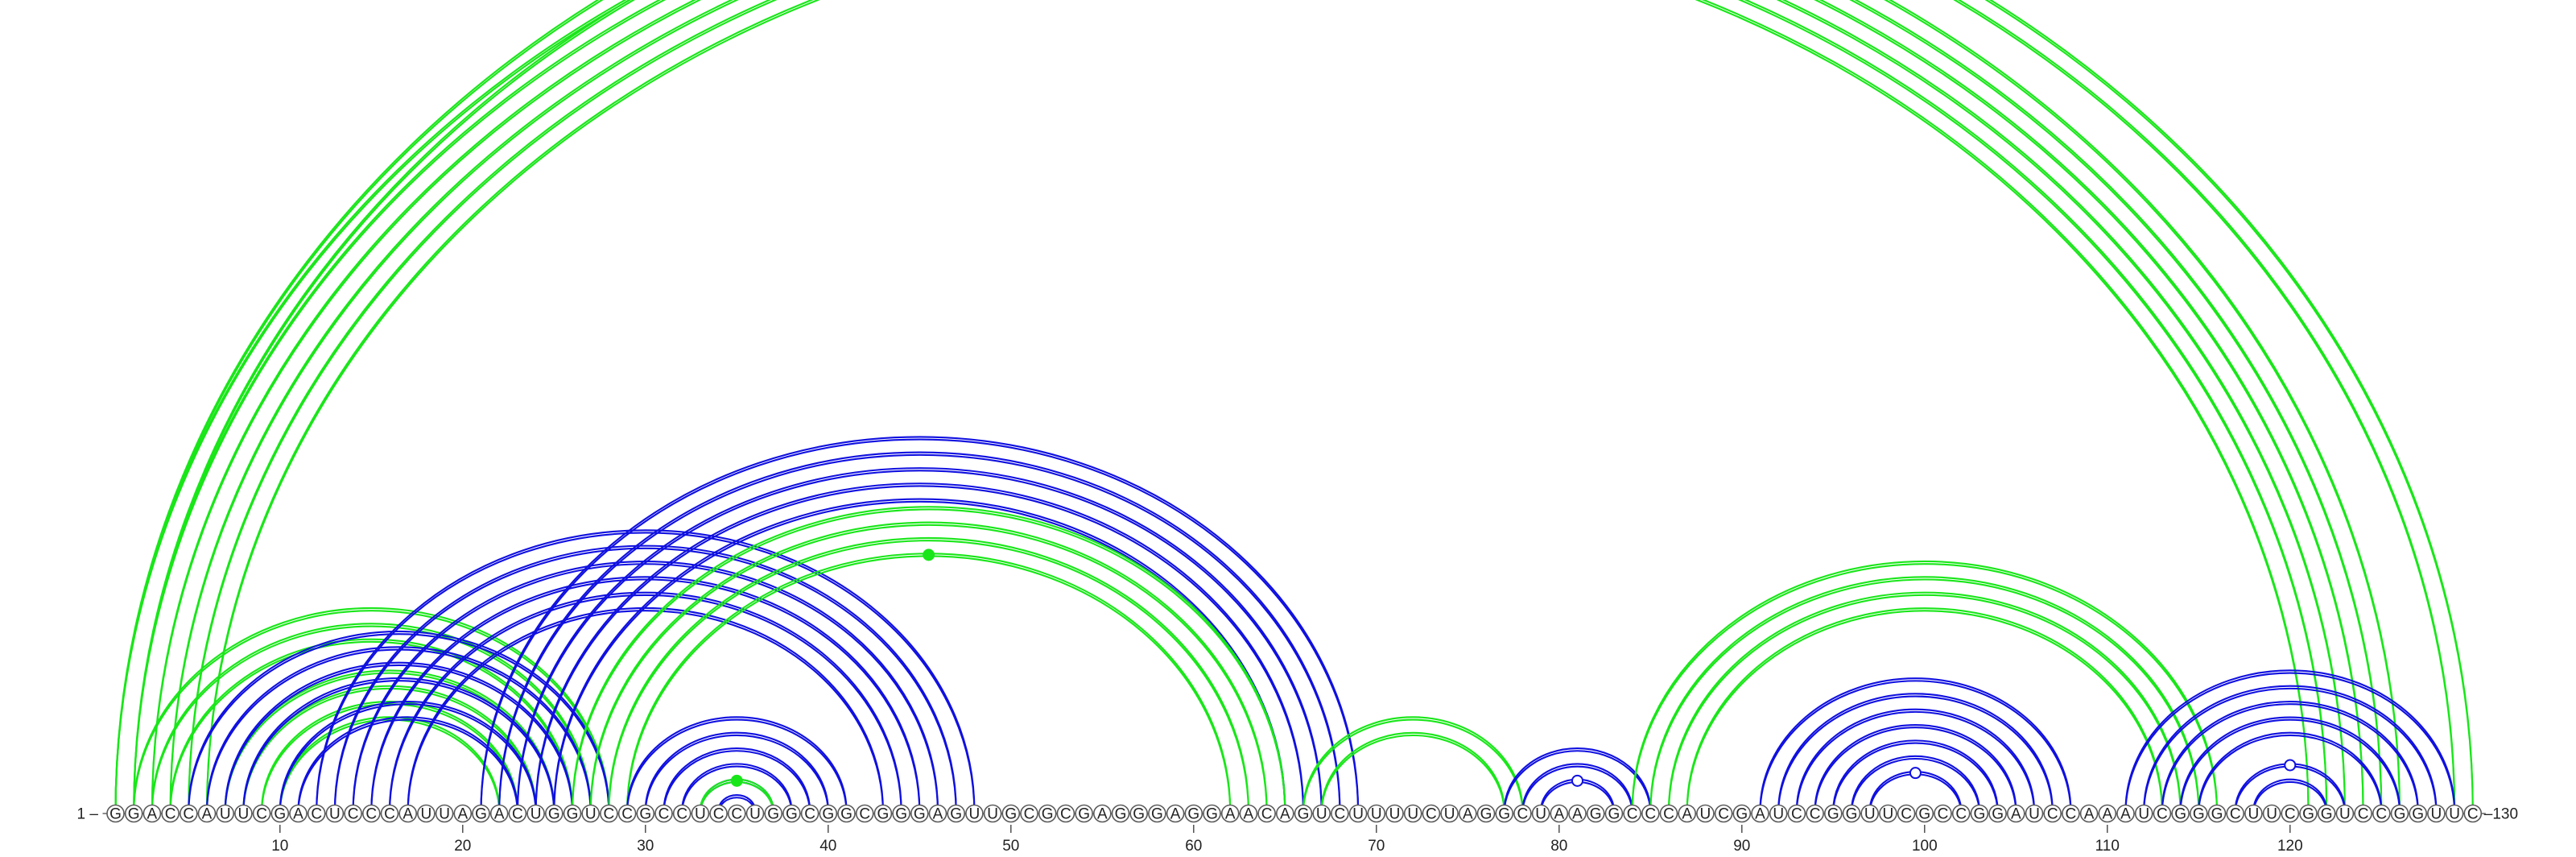  I want to click on nucleotide-34: C, so click(718, 813).